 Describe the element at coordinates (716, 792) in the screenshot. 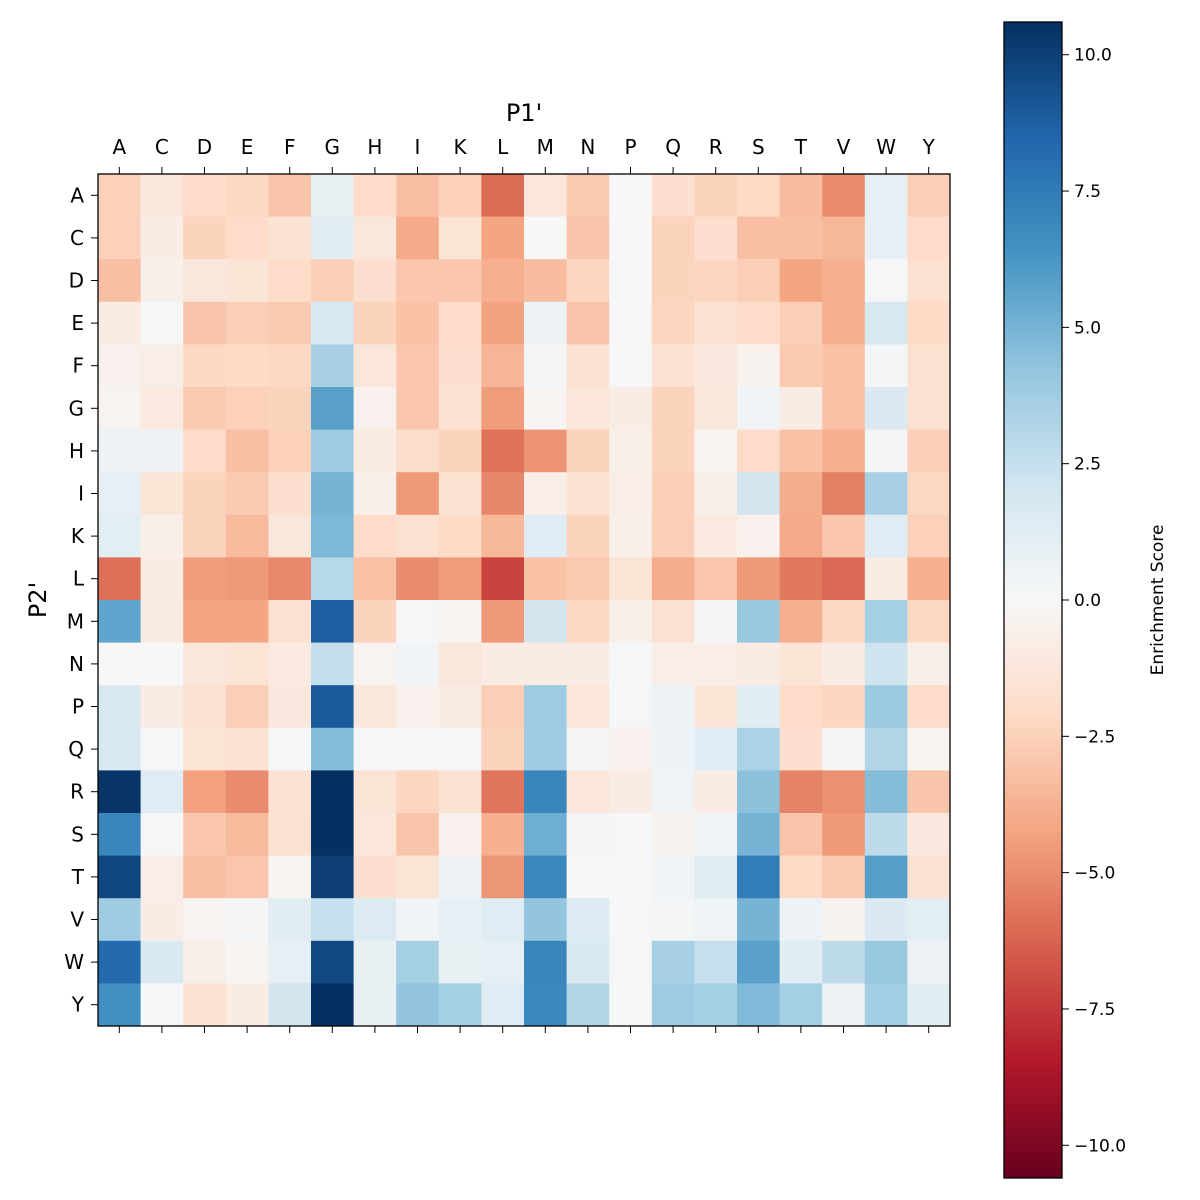

I see `heatmap-cell-R-R` at that location.